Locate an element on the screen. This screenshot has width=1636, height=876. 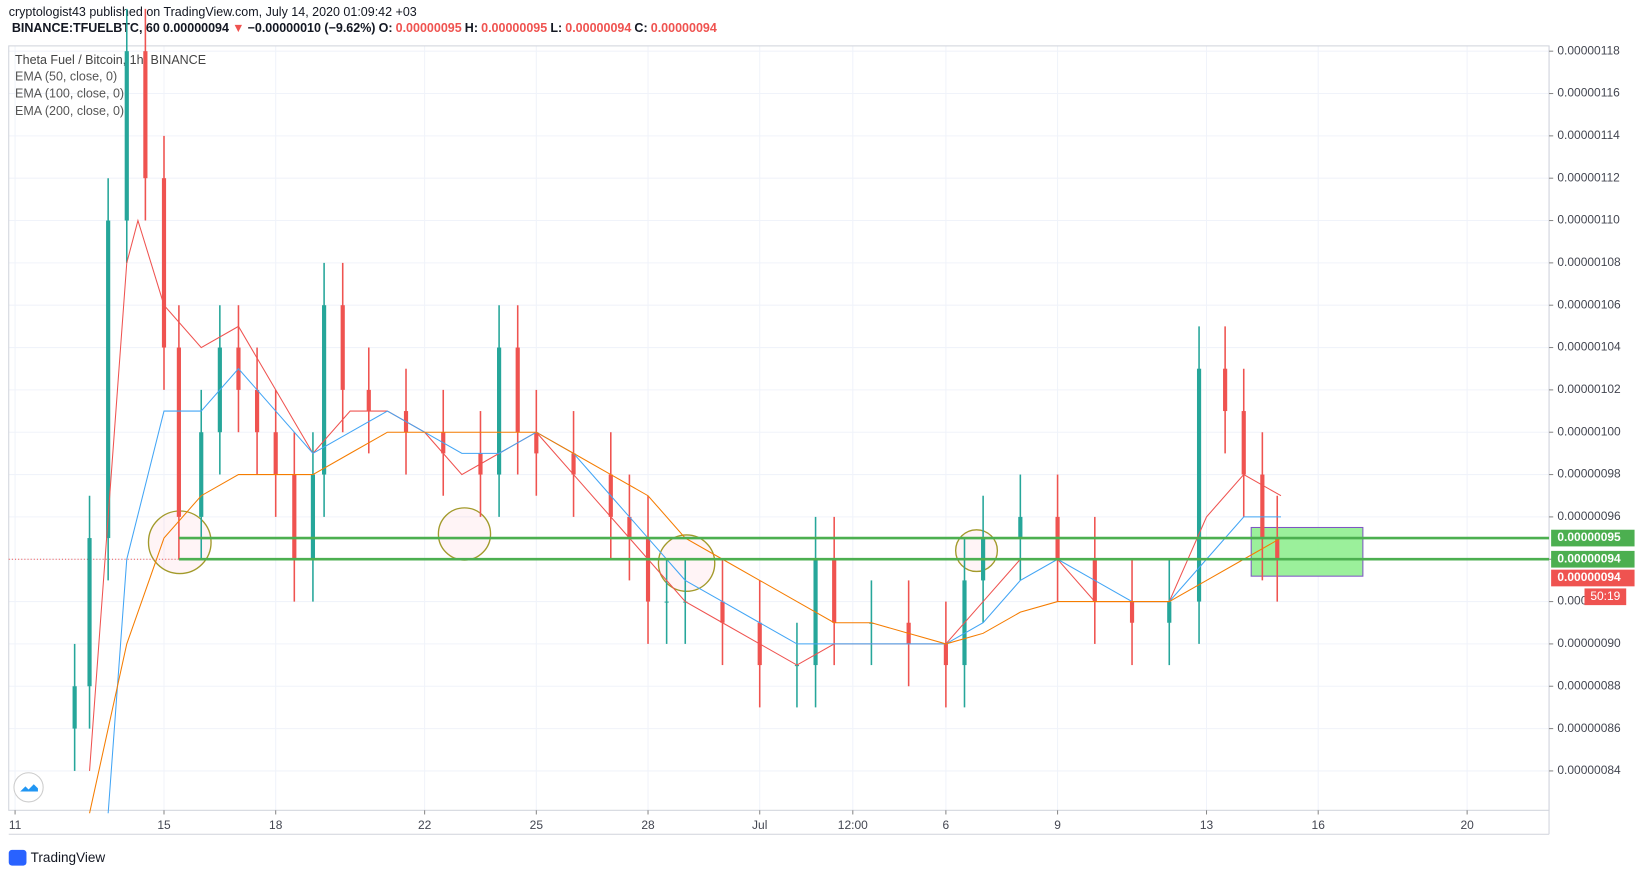
legend-entry: EMA (100, close, 0) is located at coordinates (69, 94).